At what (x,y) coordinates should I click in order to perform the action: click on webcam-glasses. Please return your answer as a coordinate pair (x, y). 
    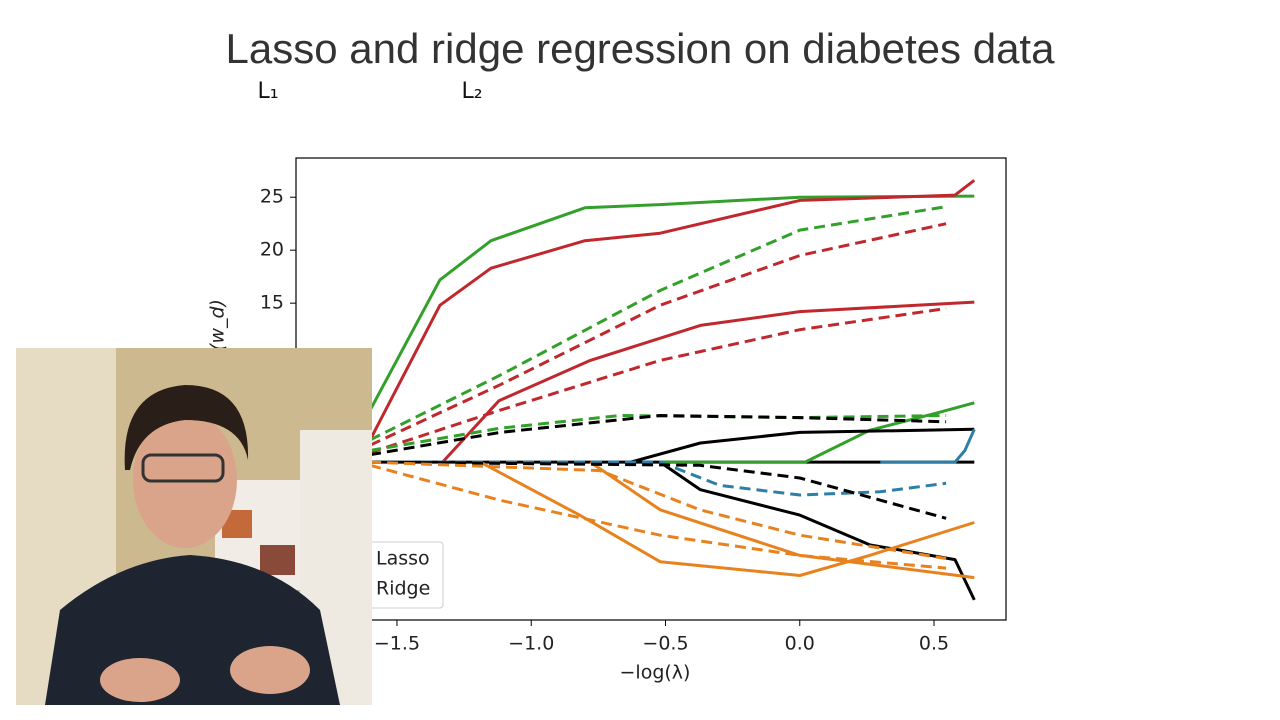
    Looking at the image, I should click on (183, 468).